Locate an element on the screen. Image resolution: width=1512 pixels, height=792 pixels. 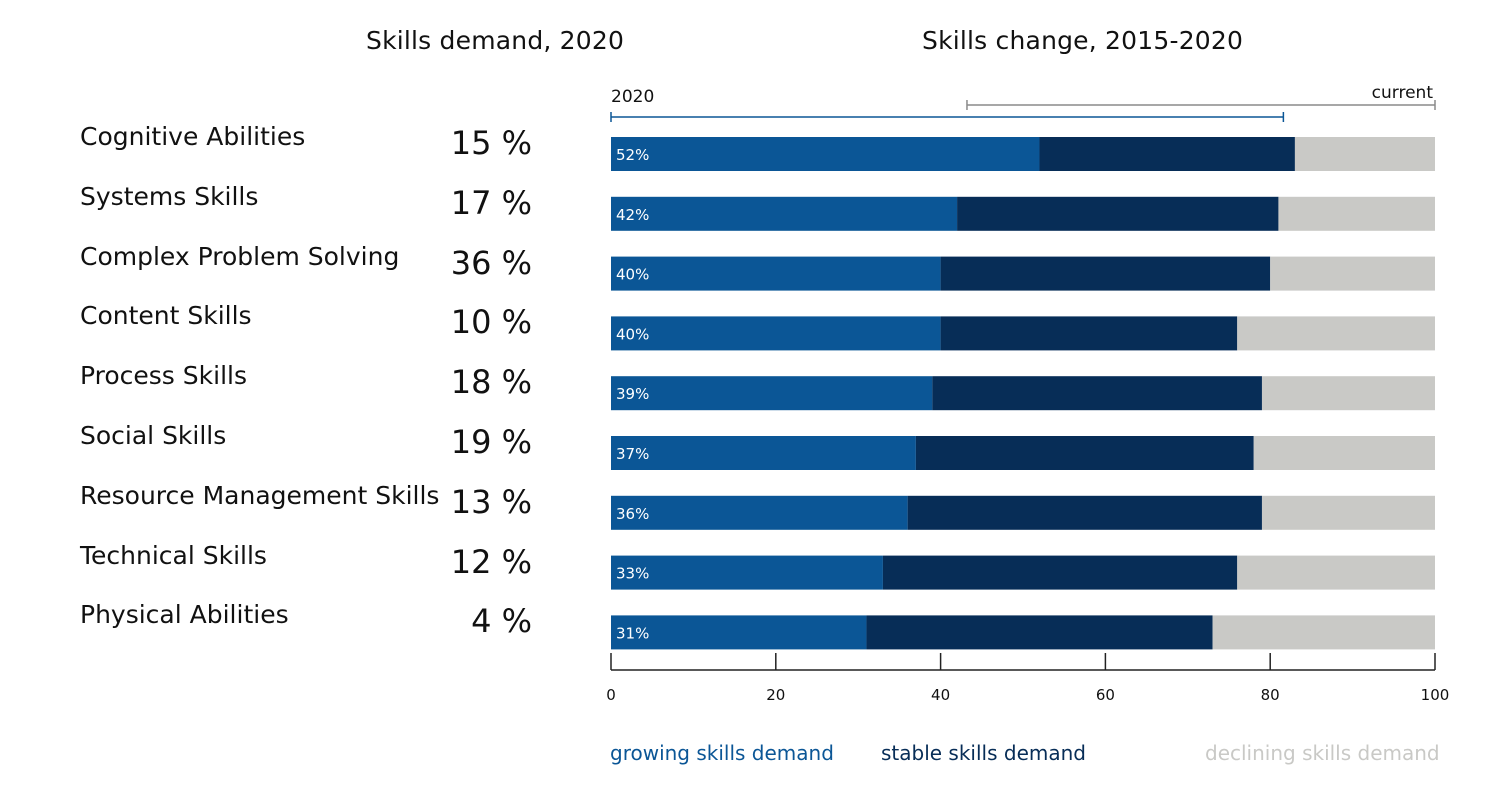
skill-demand-value: 18 % is located at coordinates (491, 382).